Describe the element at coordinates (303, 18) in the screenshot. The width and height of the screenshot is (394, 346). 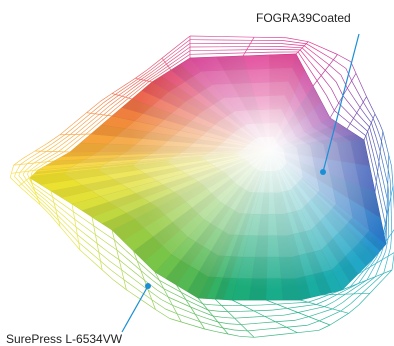
I see `inner-gamut-label: FOGRA39Coated` at that location.